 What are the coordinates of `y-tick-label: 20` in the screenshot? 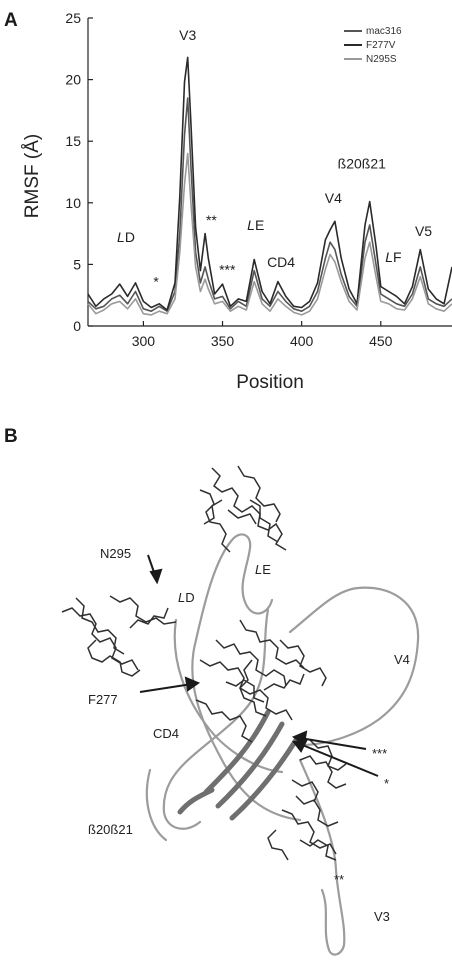 It's located at (73, 80).